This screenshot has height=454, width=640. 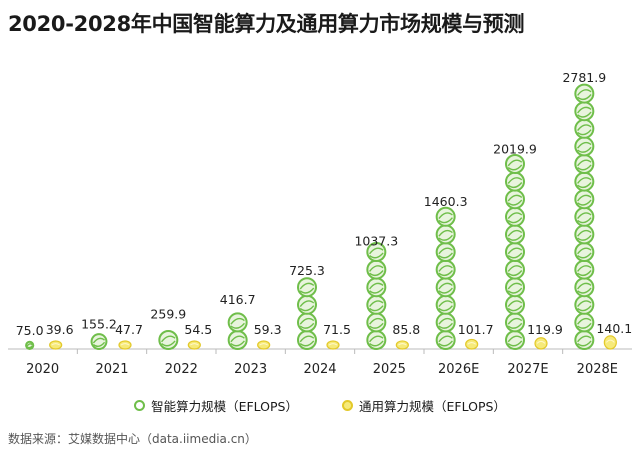 I want to click on source-note: 数据来源：艾媒数据中心（data.iimedia.cn）, so click(x=132, y=439).